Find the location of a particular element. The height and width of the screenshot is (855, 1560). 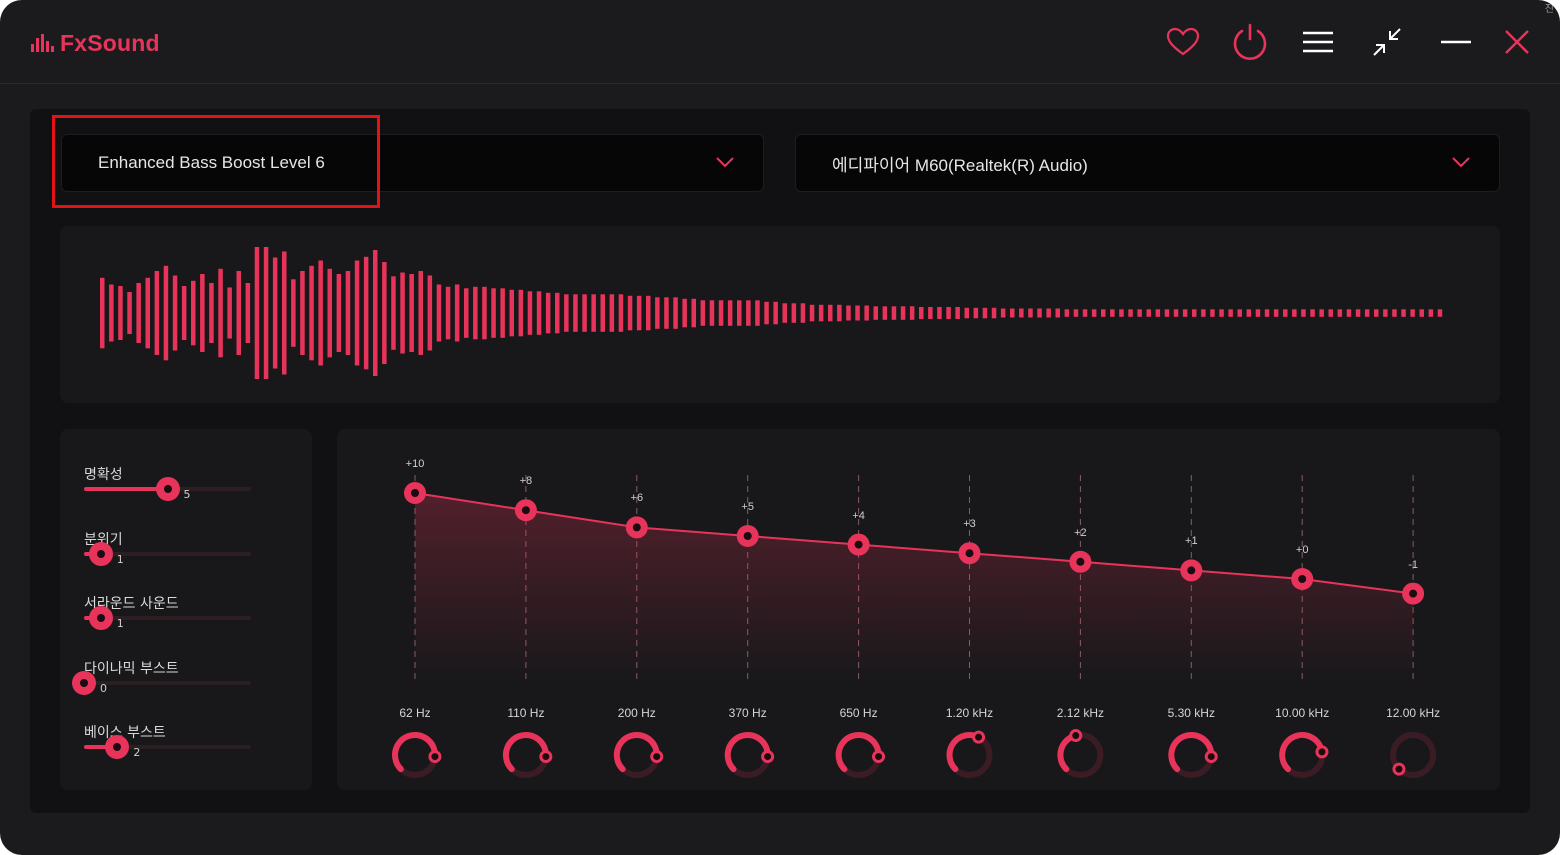

effect-slider-row: 서라운드 사운드 1 is located at coordinates (184, 623).